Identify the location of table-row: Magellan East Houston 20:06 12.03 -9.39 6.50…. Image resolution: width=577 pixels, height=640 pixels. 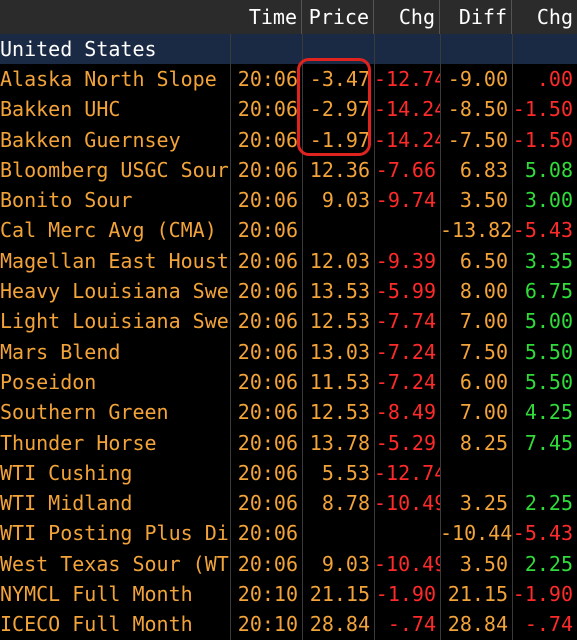
(288, 261).